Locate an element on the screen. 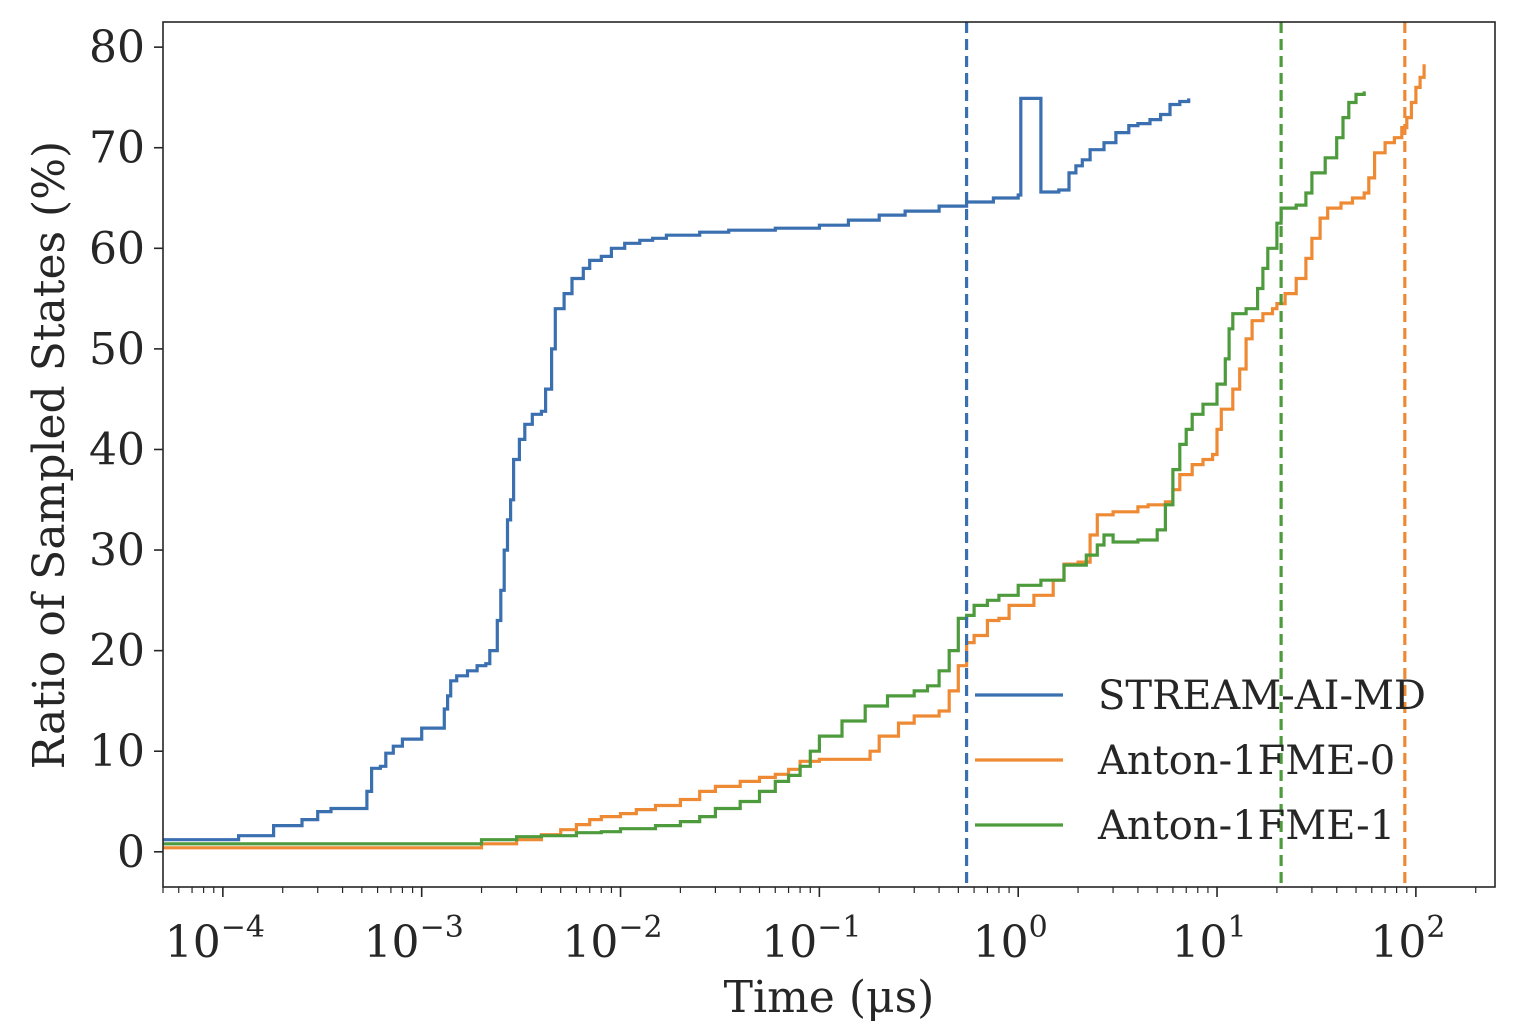 The width and height of the screenshot is (1538, 1030). y-tick-label: 30 is located at coordinates (117, 550).